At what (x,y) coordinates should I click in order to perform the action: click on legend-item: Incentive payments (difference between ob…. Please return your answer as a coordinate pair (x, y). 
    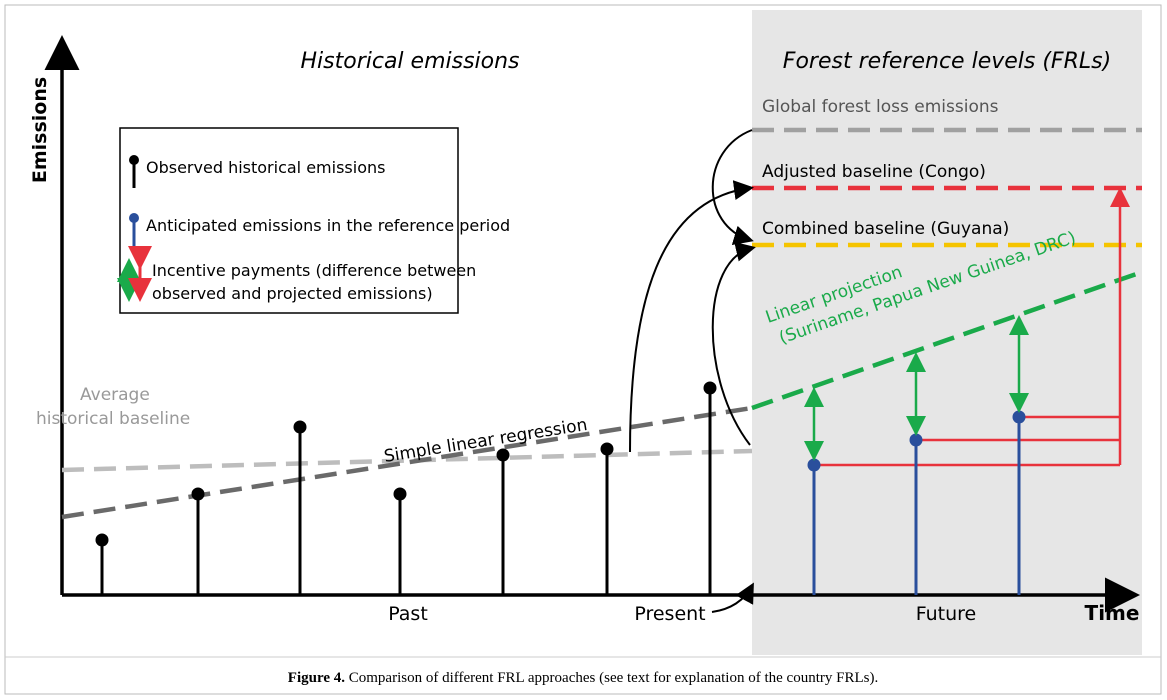
    Looking at the image, I should click on (314, 282).